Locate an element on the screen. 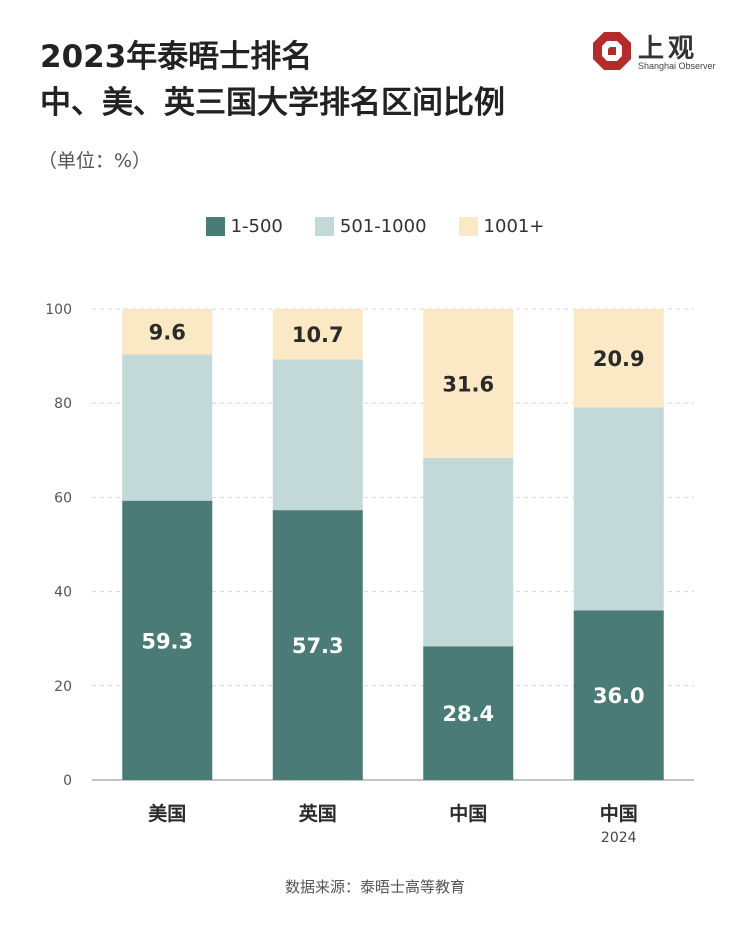  data-label: 10.7 is located at coordinates (318, 335).